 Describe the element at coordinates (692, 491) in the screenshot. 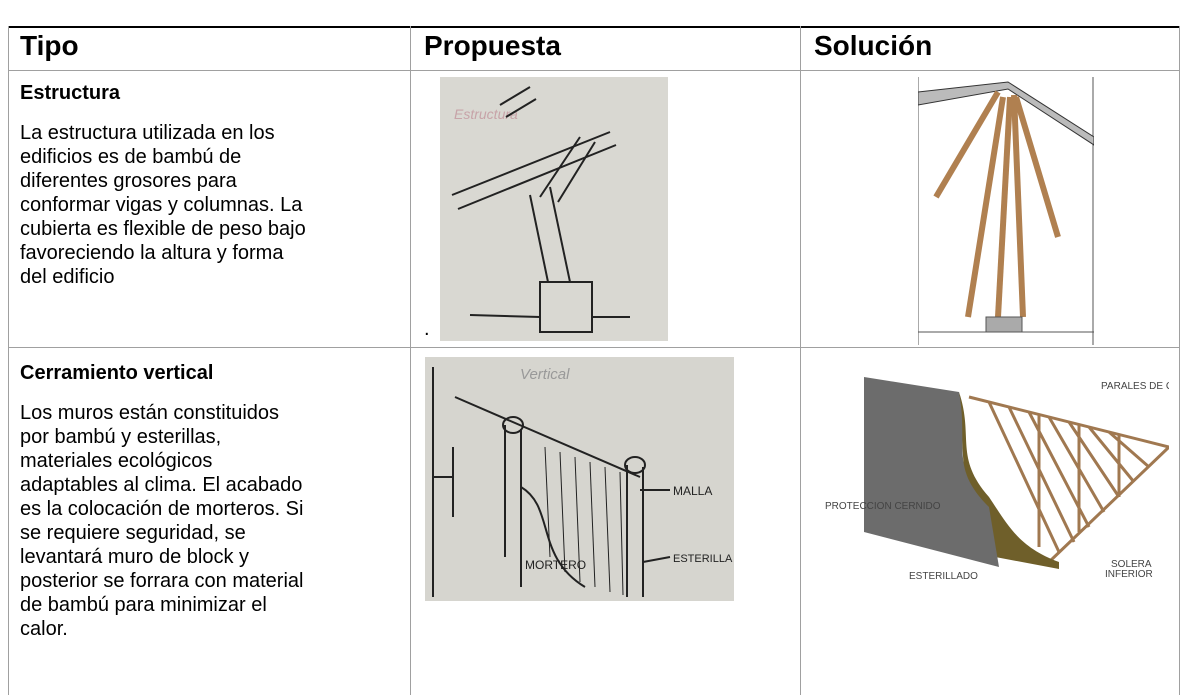

I see `sketch-label: MALLA` at that location.